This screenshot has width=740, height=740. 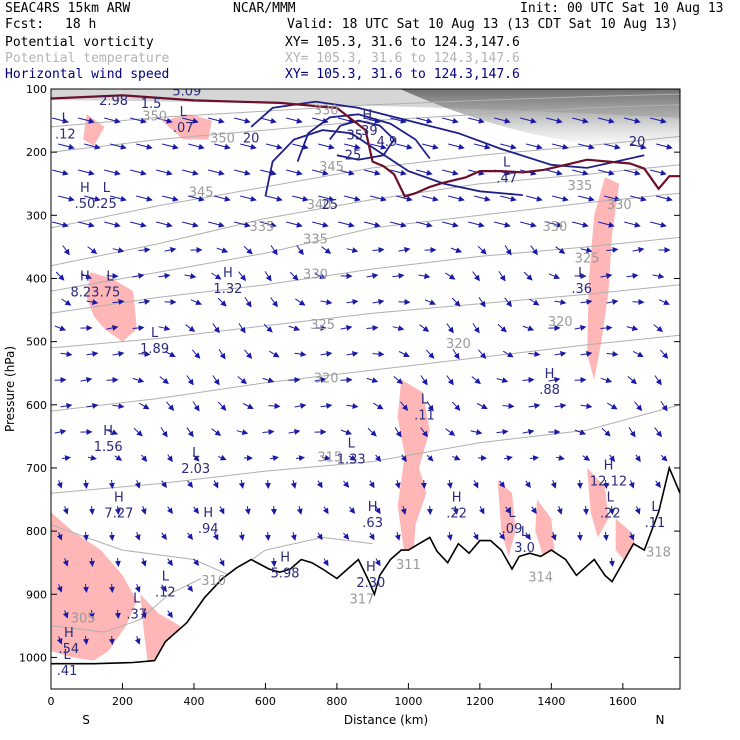 What do you see at coordinates (87, 58) in the screenshot?
I see `field-name-theta: Potential temperature` at bounding box center [87, 58].